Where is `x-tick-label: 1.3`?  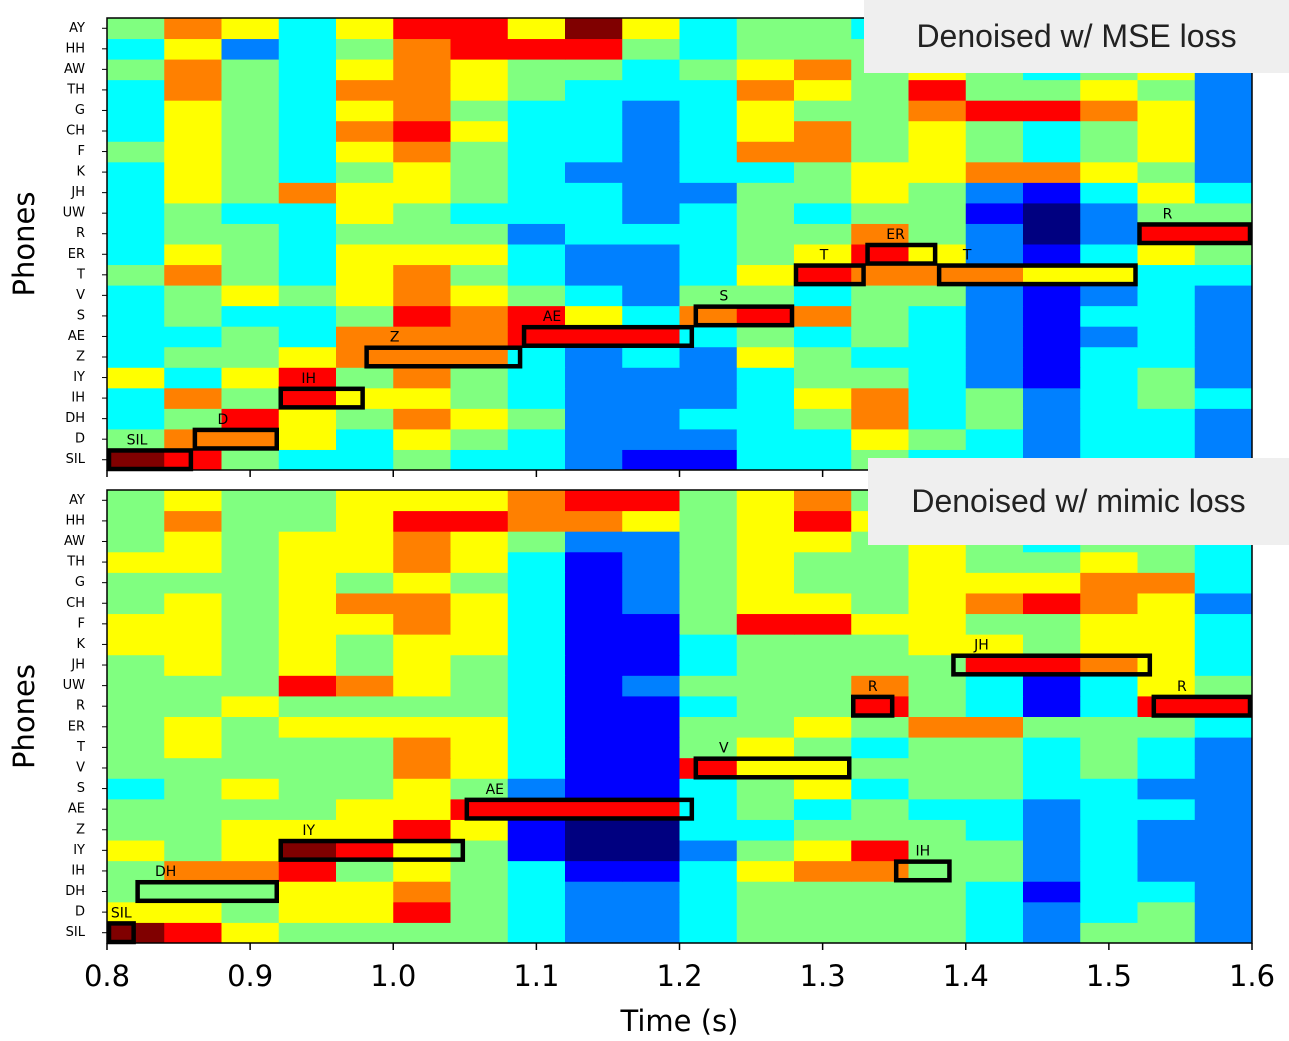
x-tick-label: 1.3 is located at coordinates (823, 976).